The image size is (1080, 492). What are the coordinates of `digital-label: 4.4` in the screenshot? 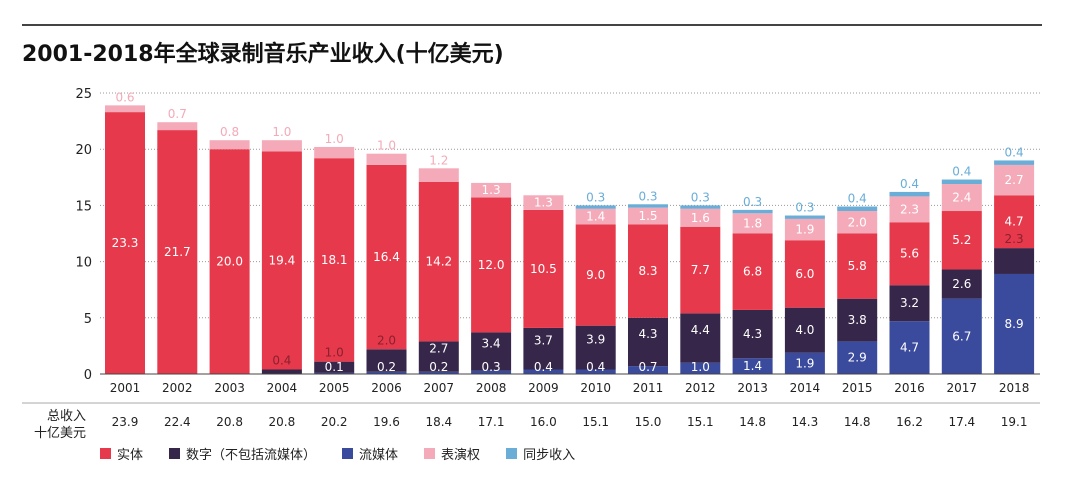 It's located at (700, 330).